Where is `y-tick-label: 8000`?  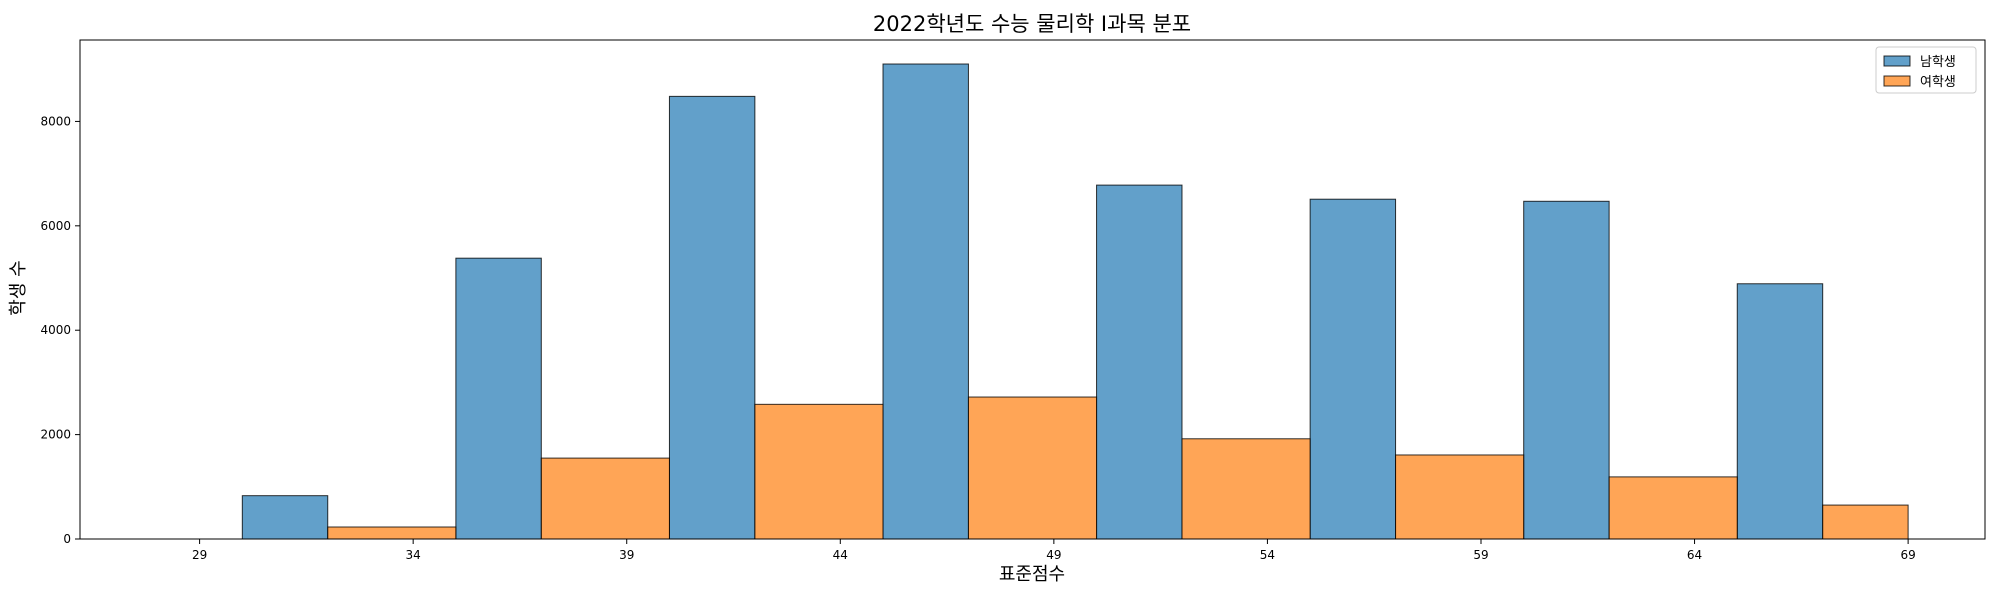 y-tick-label: 8000 is located at coordinates (55, 121).